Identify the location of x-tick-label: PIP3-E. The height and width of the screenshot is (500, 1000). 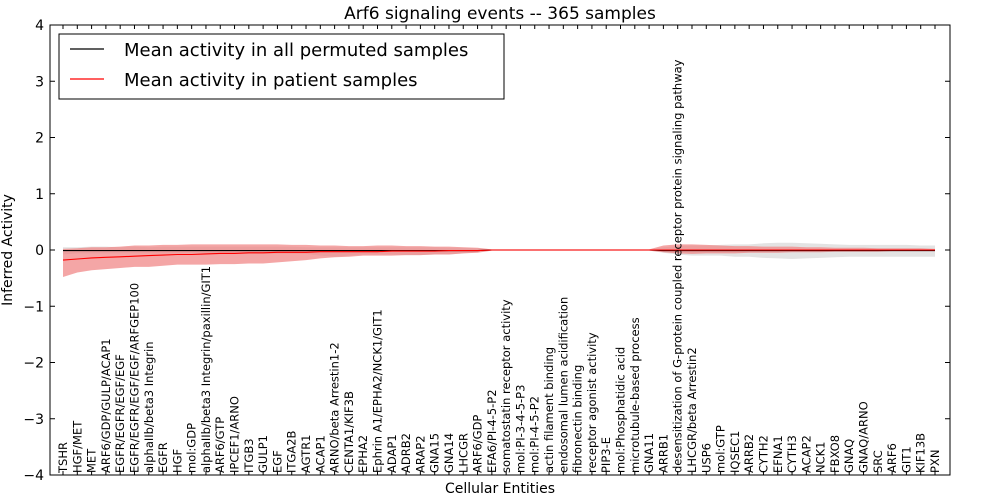
(606, 455).